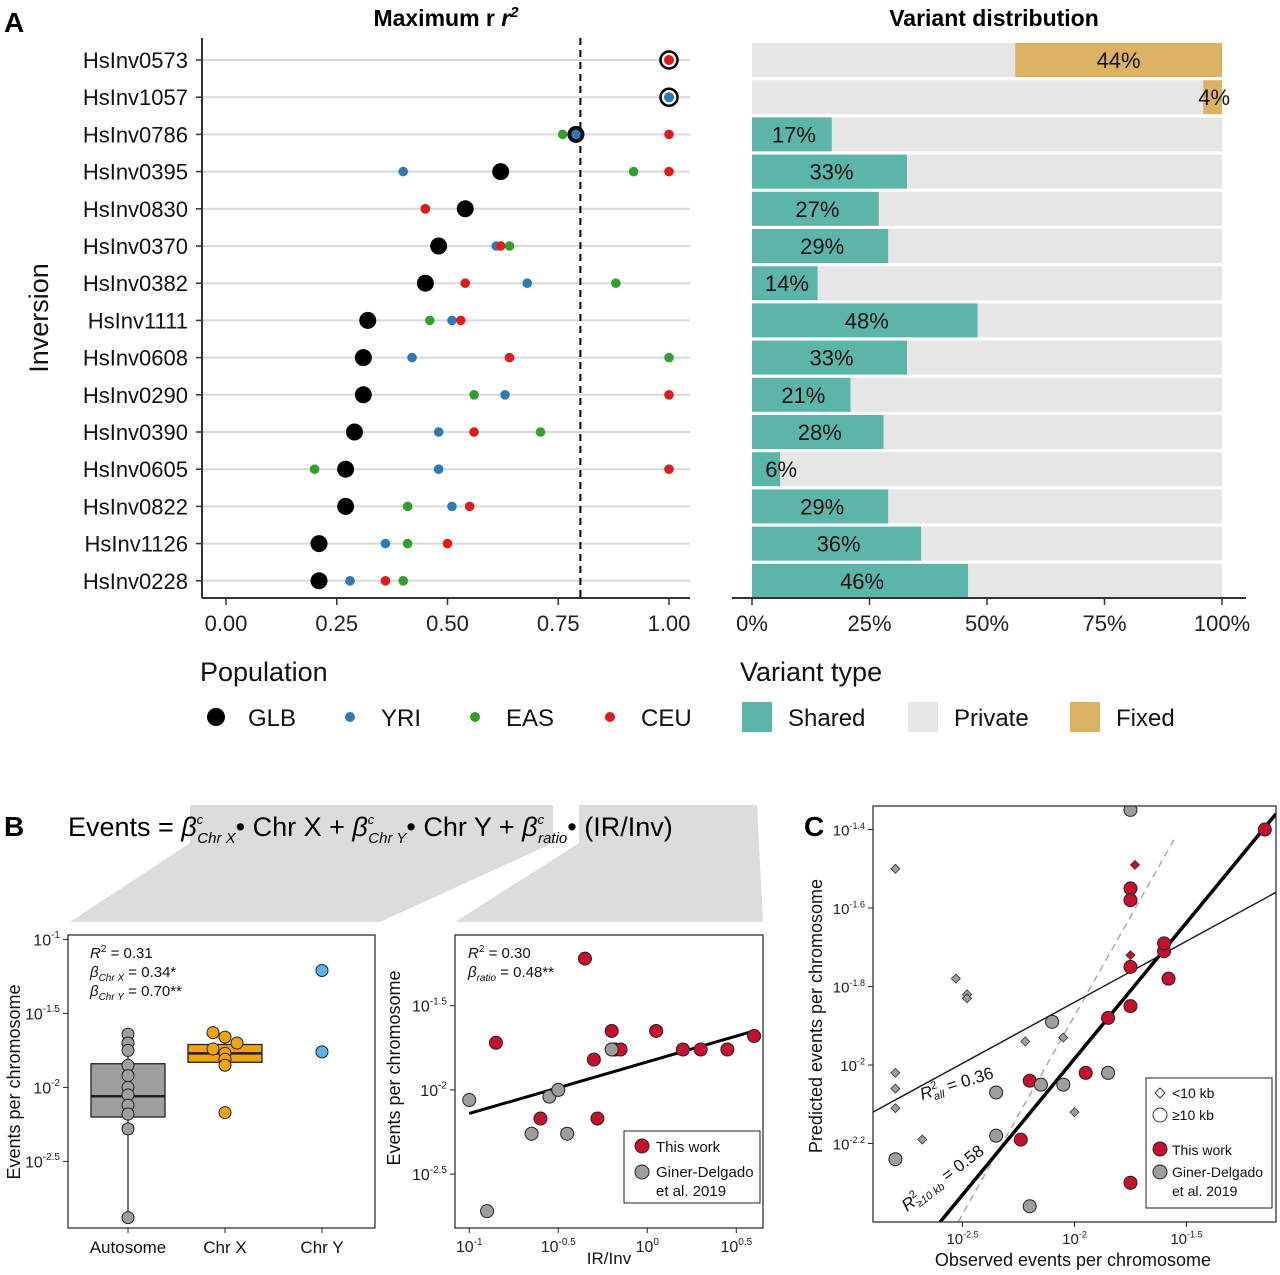 The image size is (1280, 1275). What do you see at coordinates (558, 1246) in the screenshot?
I see `x-tick-label: 10-0.5` at bounding box center [558, 1246].